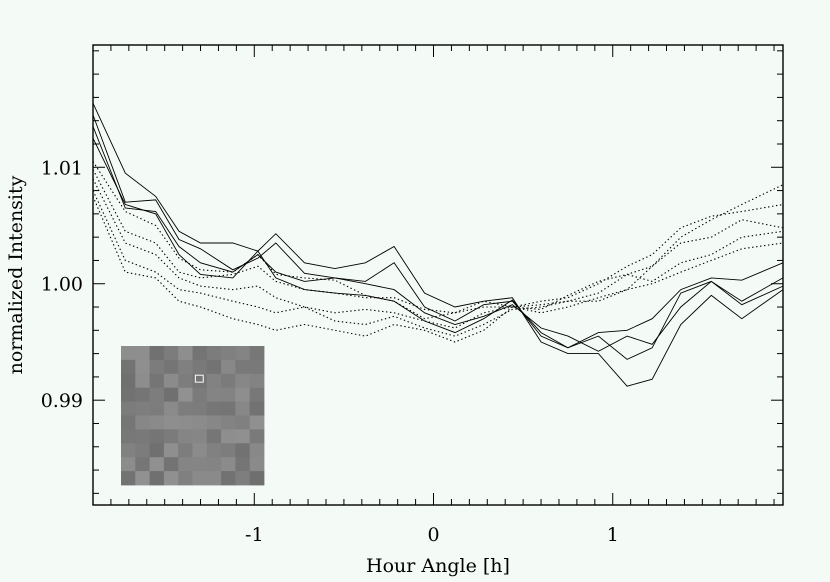  What do you see at coordinates (254, 535) in the screenshot?
I see `x-tick-label: -1` at bounding box center [254, 535].